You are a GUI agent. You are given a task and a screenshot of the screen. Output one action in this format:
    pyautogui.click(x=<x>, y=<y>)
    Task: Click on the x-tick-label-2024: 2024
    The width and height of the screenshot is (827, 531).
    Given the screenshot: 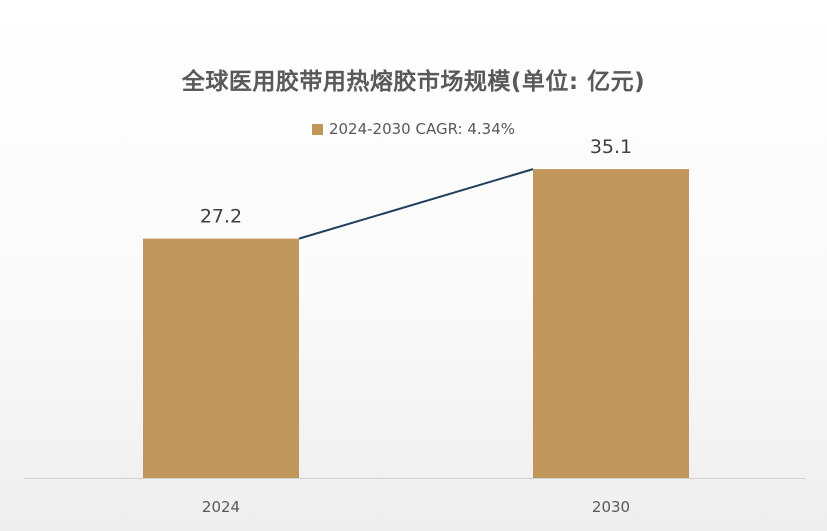 What is the action you would take?
    pyautogui.click(x=221, y=507)
    